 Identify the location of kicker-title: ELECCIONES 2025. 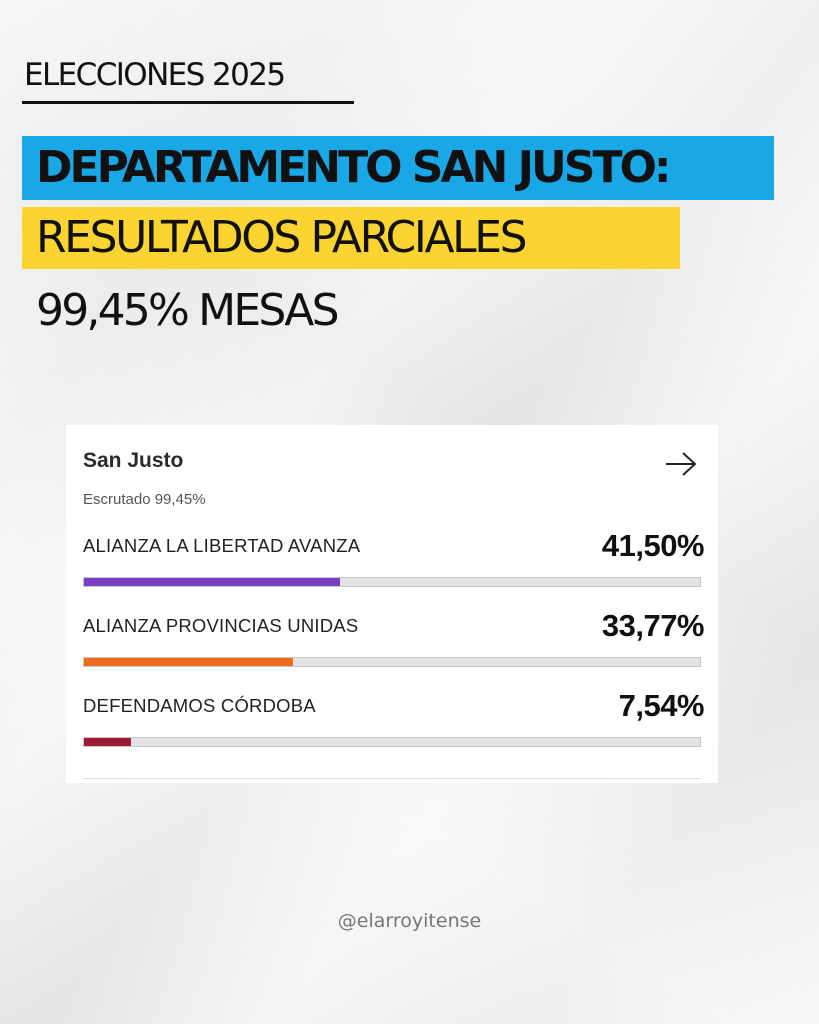
(155, 75).